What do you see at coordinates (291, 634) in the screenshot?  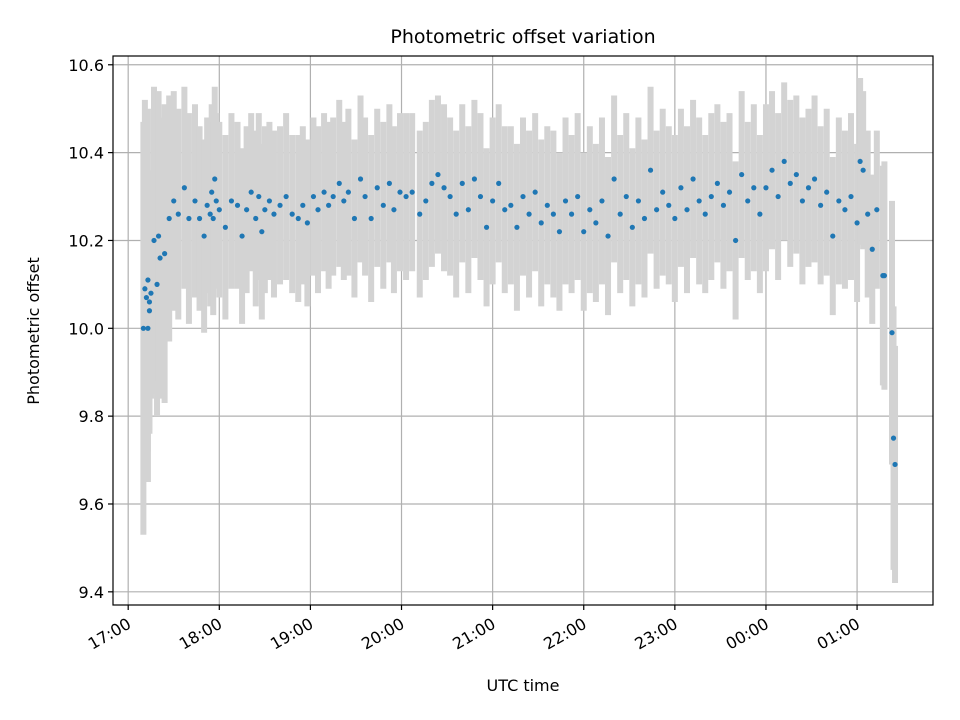 I see `x-tick-label: 19:00` at bounding box center [291, 634].